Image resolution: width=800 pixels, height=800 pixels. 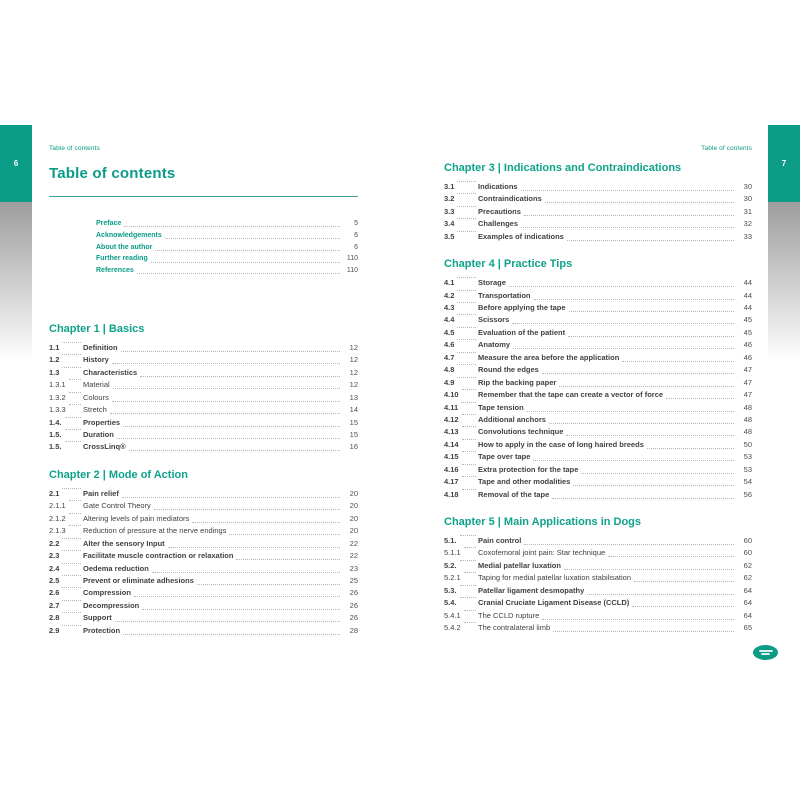 What do you see at coordinates (543, 522) in the screenshot?
I see `chapter-heading: Chapter 5 | Main Applications in Dogs` at bounding box center [543, 522].